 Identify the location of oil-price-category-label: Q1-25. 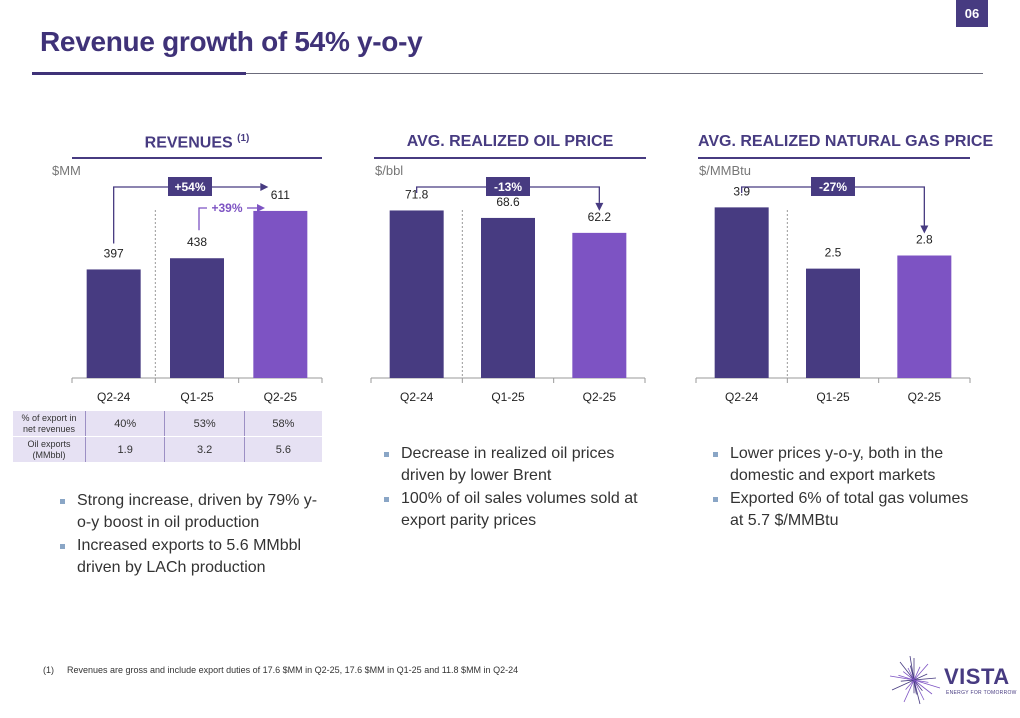
(508, 397).